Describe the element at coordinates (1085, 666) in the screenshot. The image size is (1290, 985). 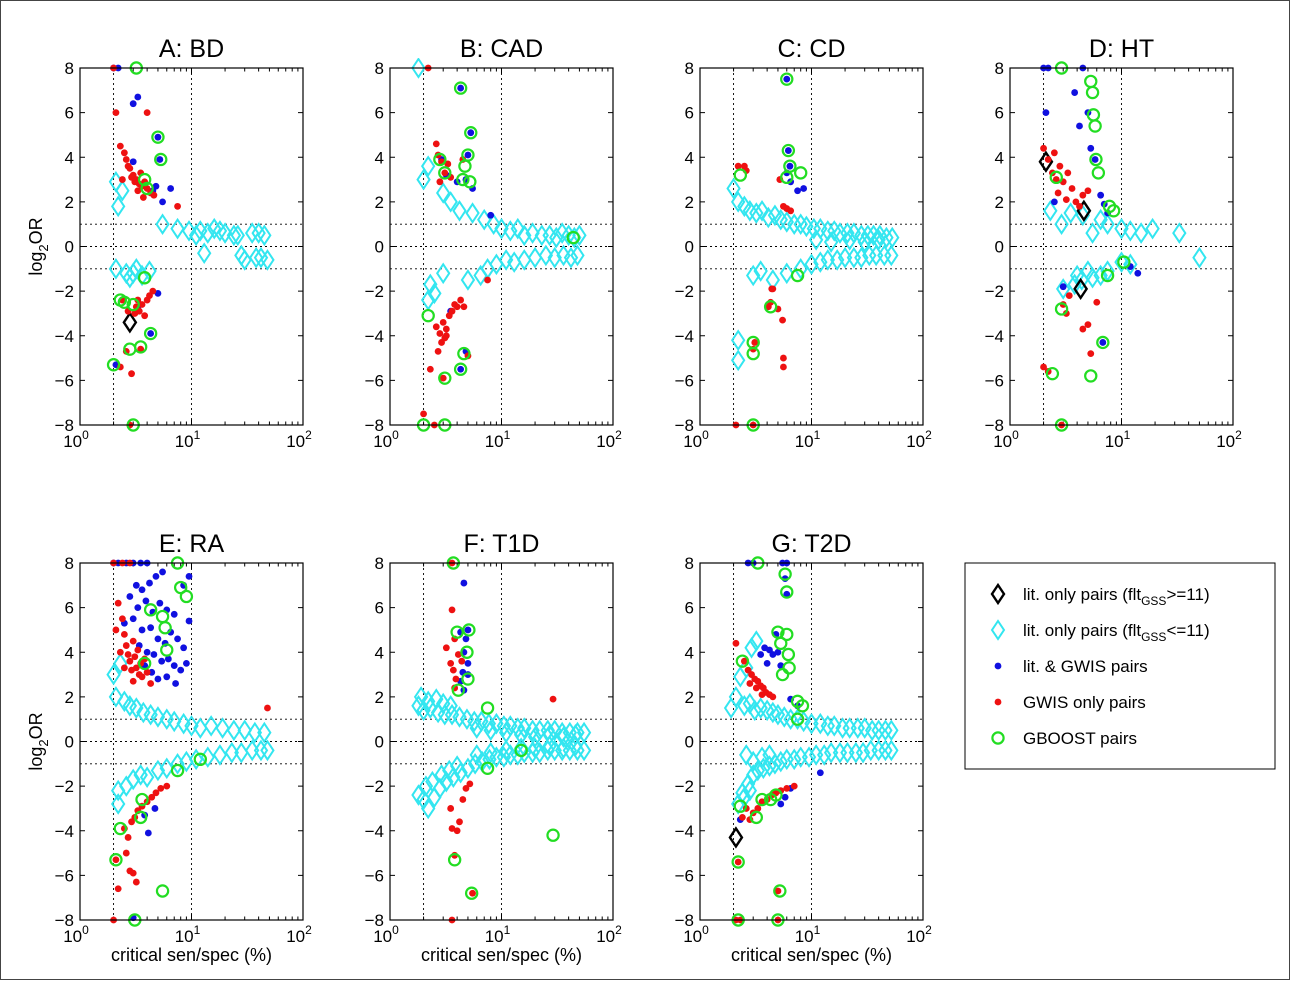
I see `legend-label-main: lit. & GWIS pairs` at that location.